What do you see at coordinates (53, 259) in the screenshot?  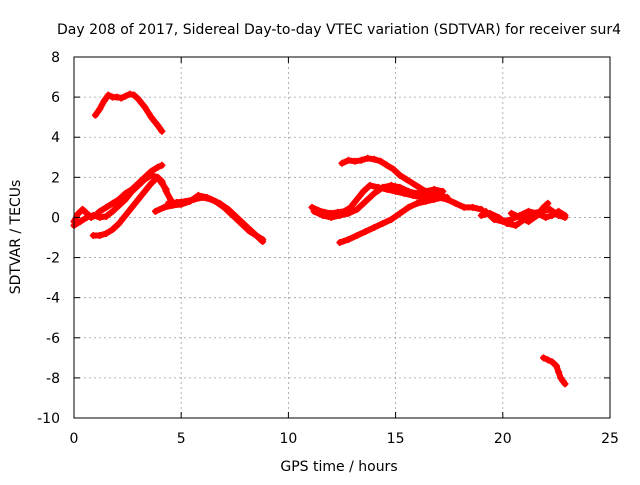 I see `y-tick-label: -2` at bounding box center [53, 259].